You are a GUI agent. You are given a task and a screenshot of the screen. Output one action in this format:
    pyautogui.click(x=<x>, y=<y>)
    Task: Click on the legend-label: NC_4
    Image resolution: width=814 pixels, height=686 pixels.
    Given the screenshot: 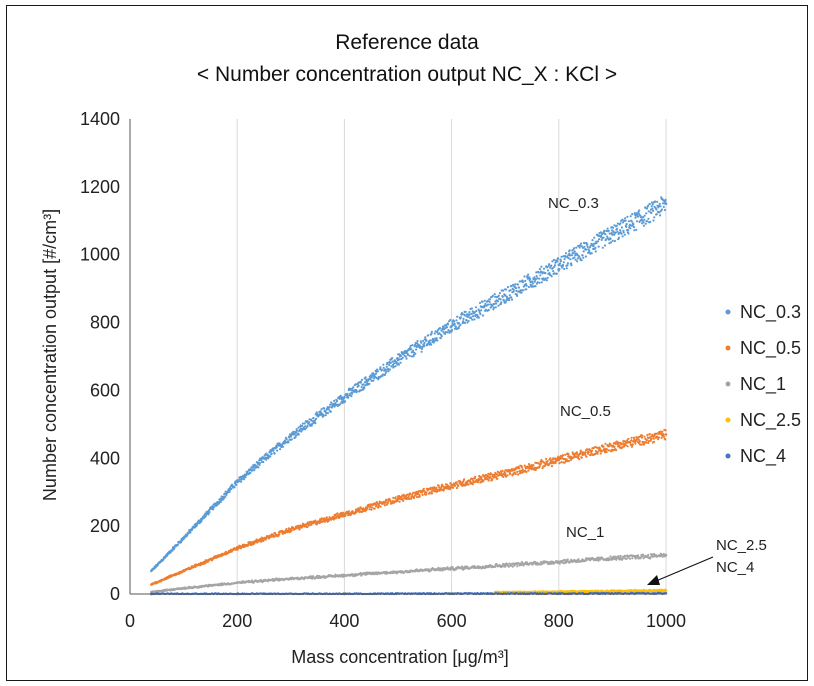 What is the action you would take?
    pyautogui.click(x=763, y=456)
    